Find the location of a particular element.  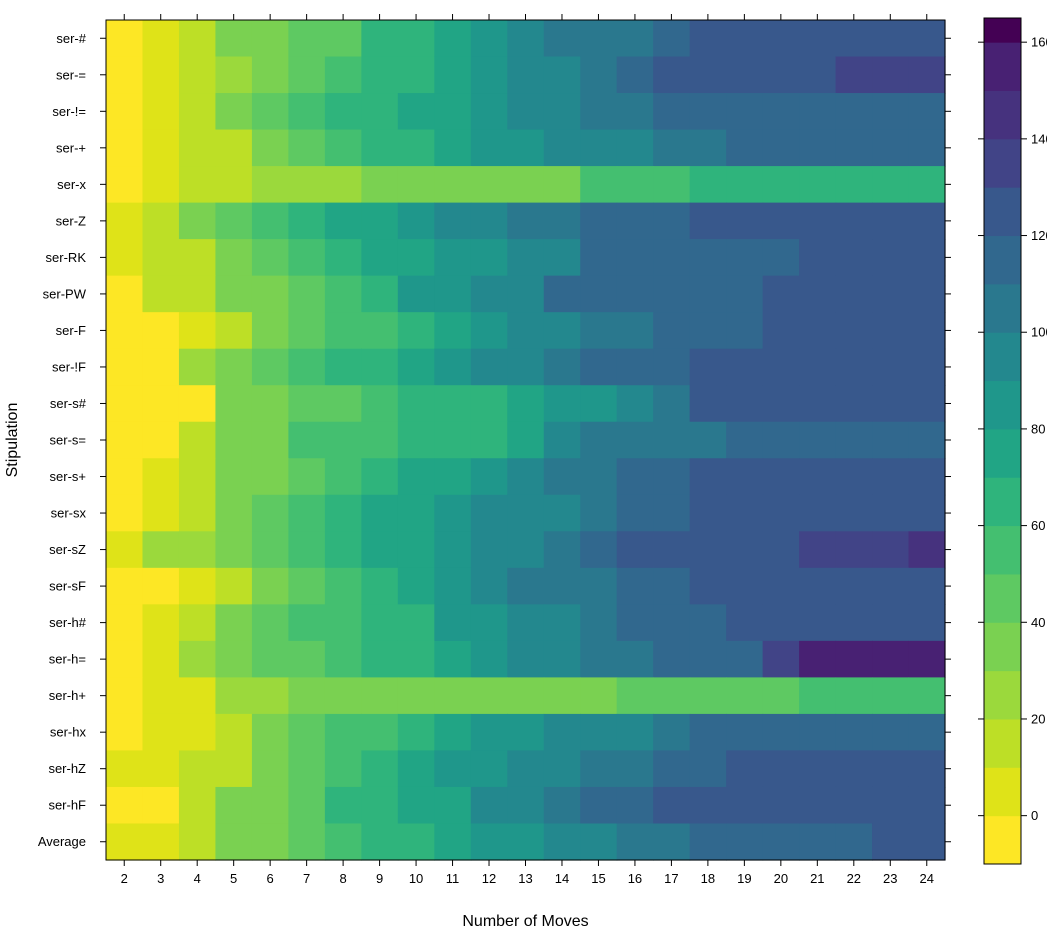

colorbar-tick-label: 80 is located at coordinates (1038, 428).